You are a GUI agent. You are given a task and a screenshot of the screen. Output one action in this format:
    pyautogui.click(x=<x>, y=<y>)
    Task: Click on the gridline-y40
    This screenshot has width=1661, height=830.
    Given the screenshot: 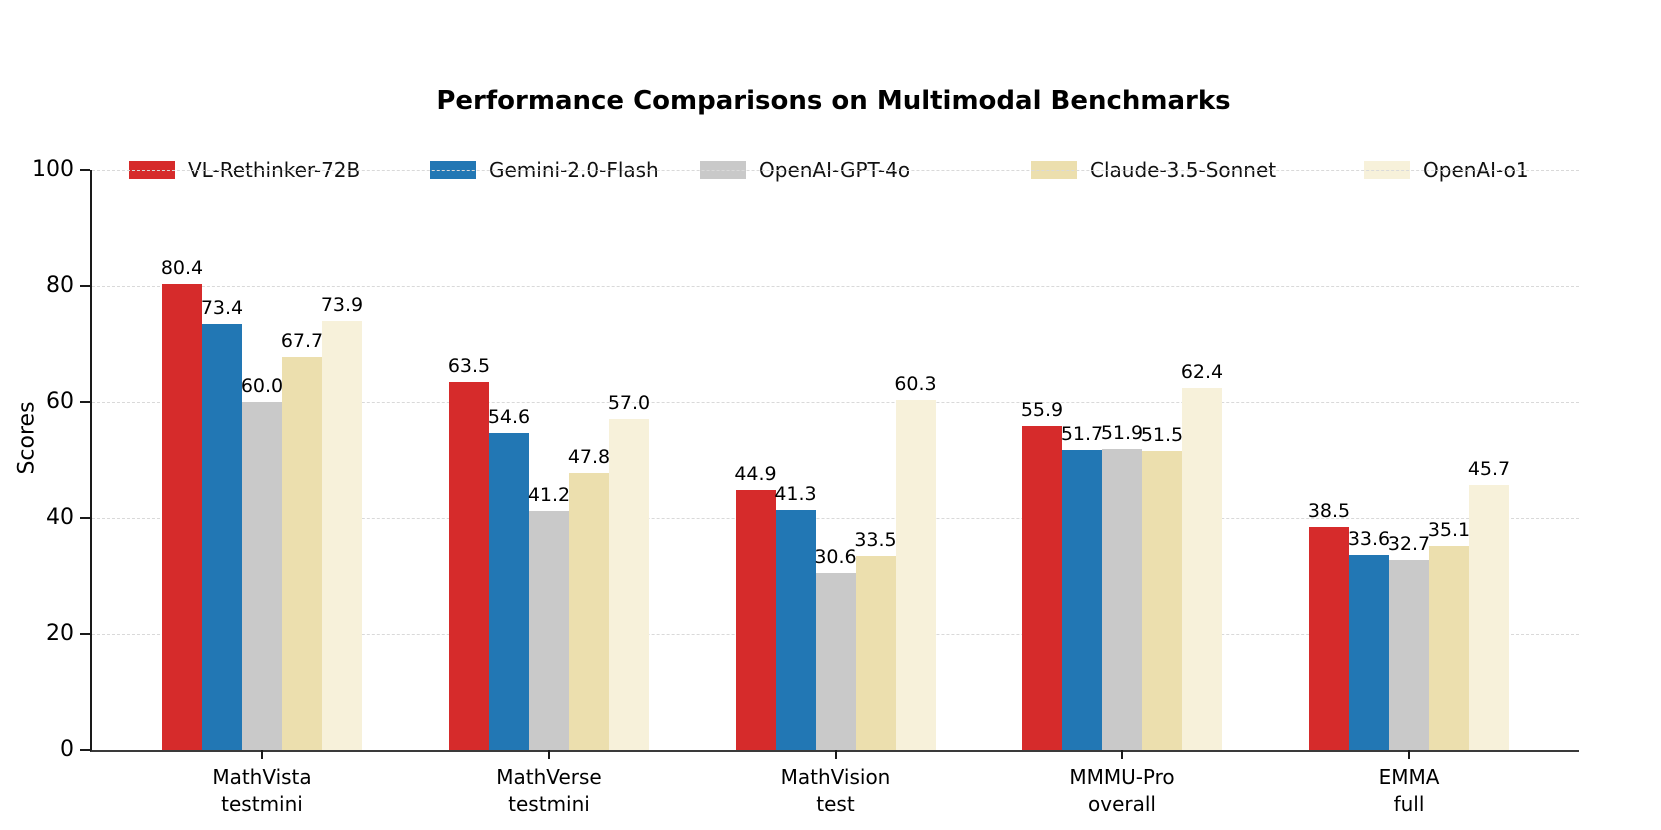 What is the action you would take?
    pyautogui.click(x=835, y=518)
    